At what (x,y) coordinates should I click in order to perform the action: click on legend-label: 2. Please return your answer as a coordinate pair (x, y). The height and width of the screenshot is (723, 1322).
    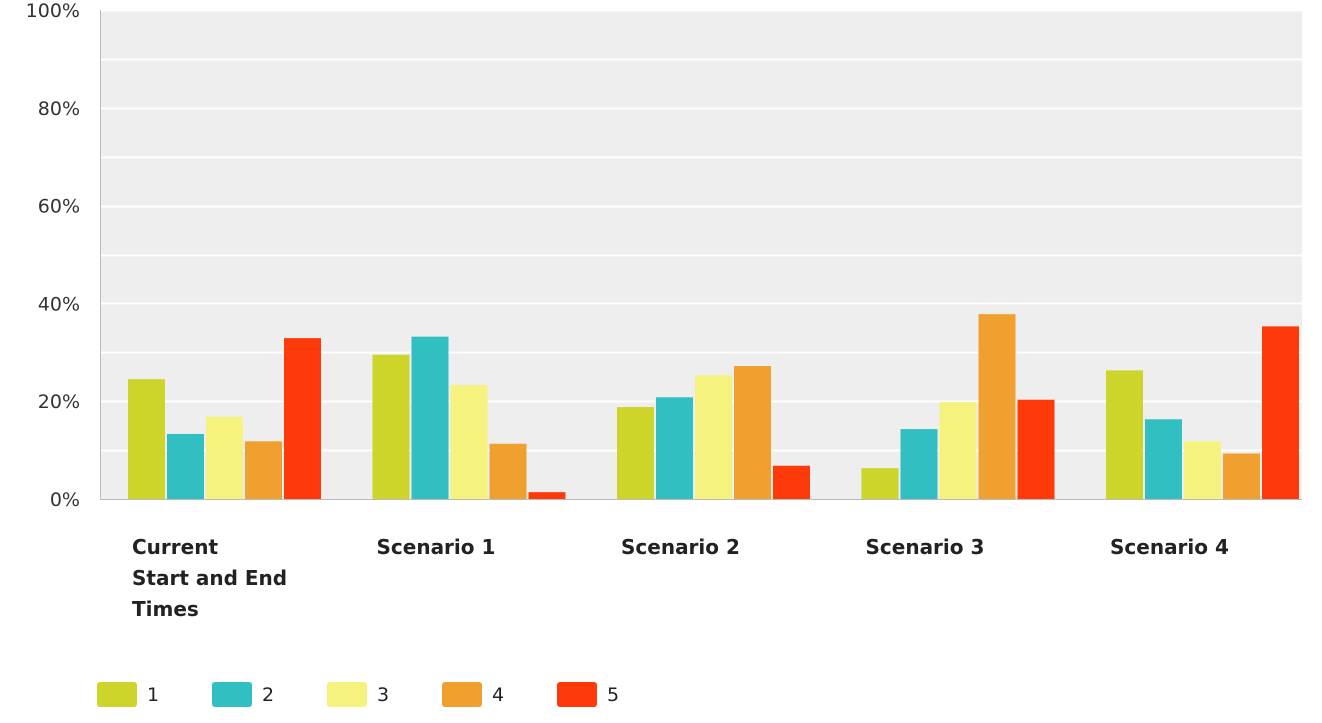
    Looking at the image, I should click on (268, 695).